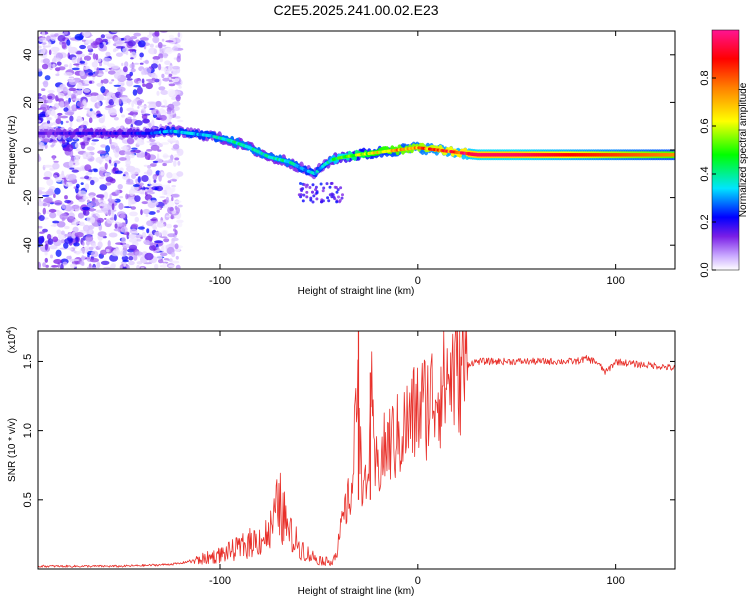  What do you see at coordinates (725, 150) in the screenshot?
I see `colorbar-gradient` at bounding box center [725, 150].